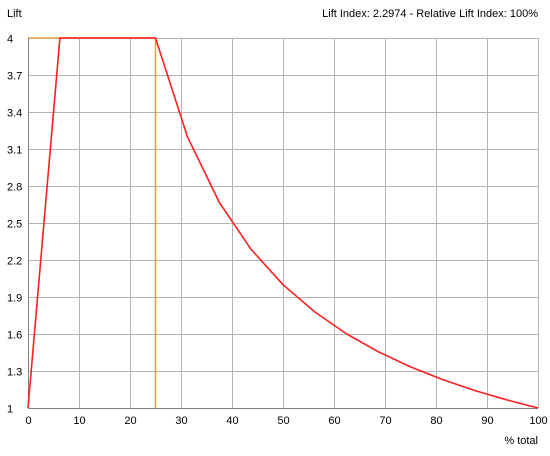  I want to click on x-tick-label: 90, so click(487, 421).